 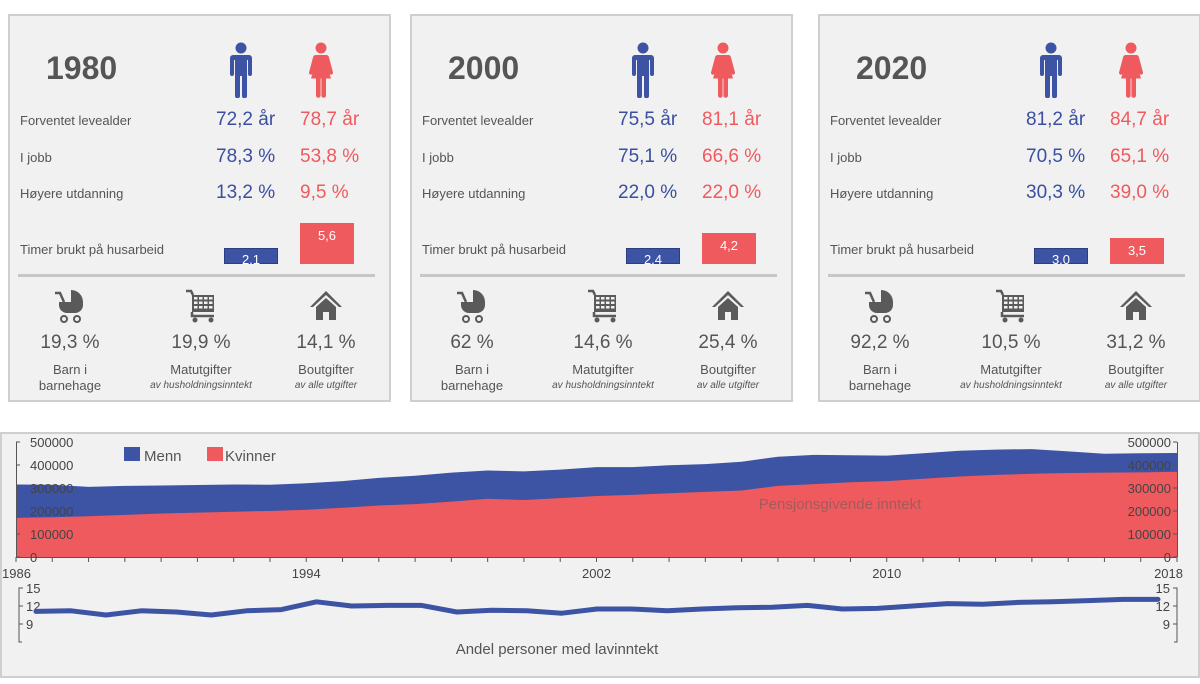 What do you see at coordinates (728, 341) in the screenshot?
I see `stat-housing: 25,4 % Boutgifter av alle utgifter` at bounding box center [728, 341].